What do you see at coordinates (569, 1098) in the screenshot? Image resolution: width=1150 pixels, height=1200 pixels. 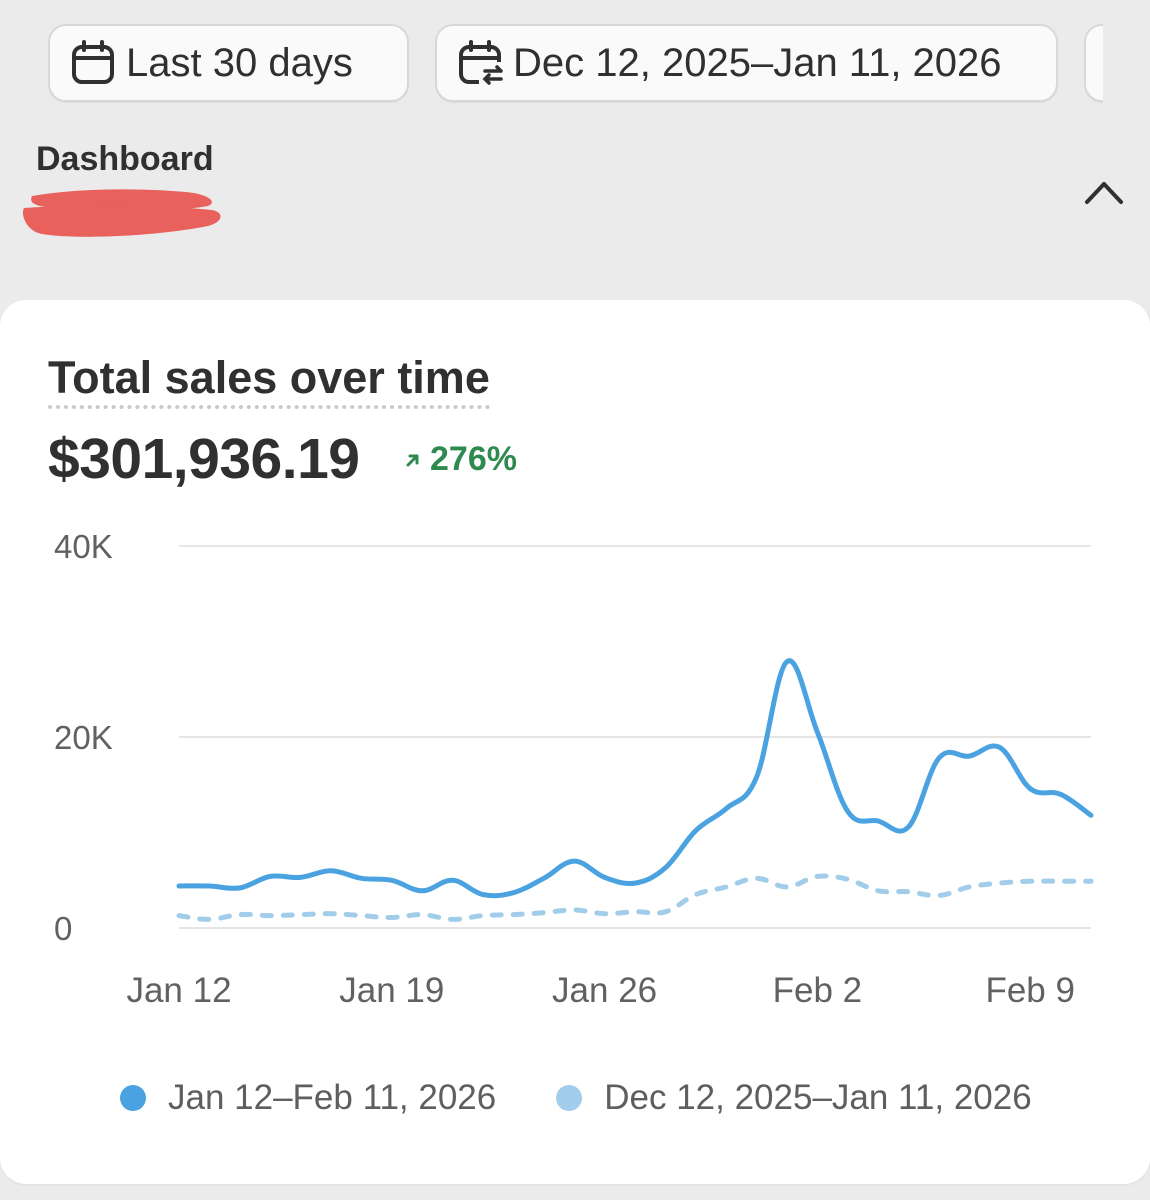 I see `legend-dot-previous` at bounding box center [569, 1098].